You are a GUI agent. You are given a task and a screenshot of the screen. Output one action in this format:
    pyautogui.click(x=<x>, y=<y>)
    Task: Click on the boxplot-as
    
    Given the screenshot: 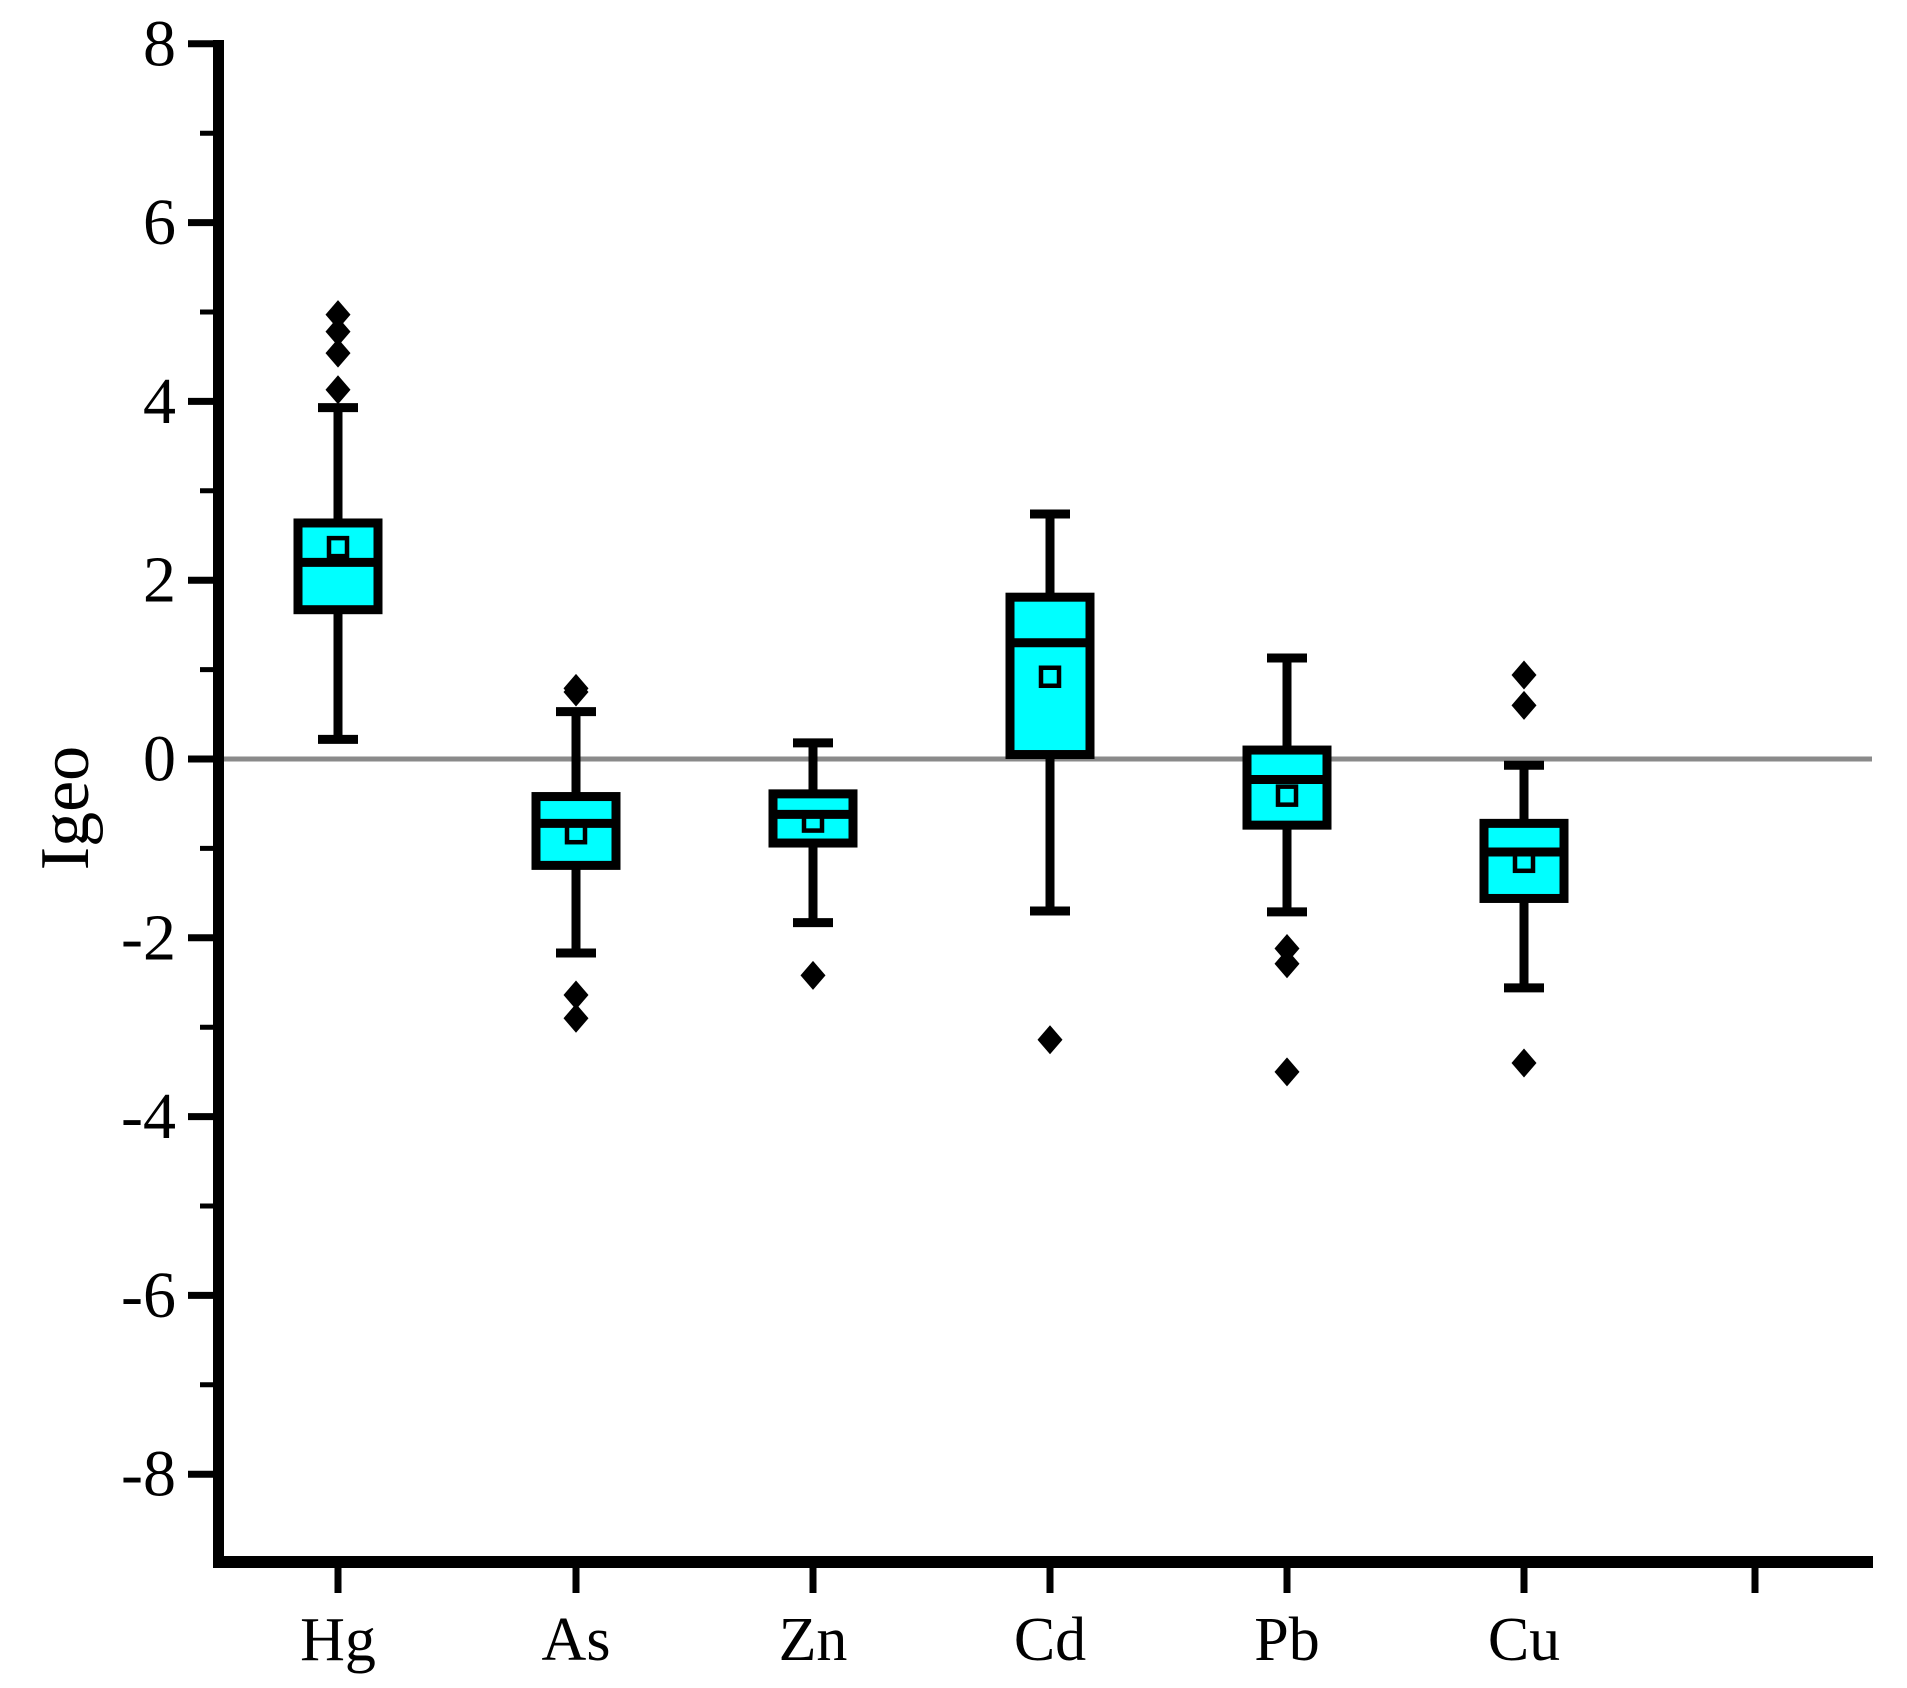 What is the action you would take?
    pyautogui.click(x=576, y=853)
    